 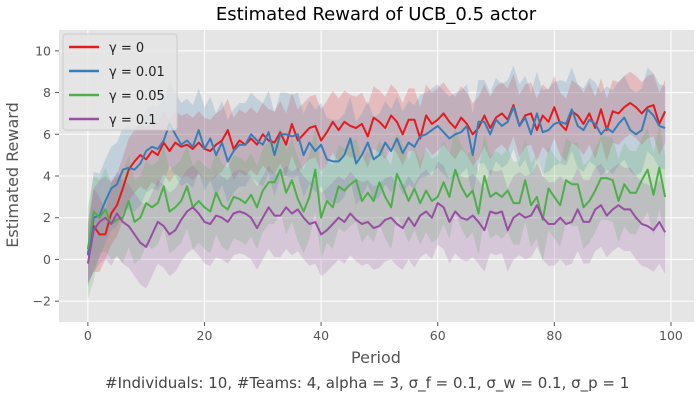 I want to click on y-tick-label: −2, so click(x=42, y=301).